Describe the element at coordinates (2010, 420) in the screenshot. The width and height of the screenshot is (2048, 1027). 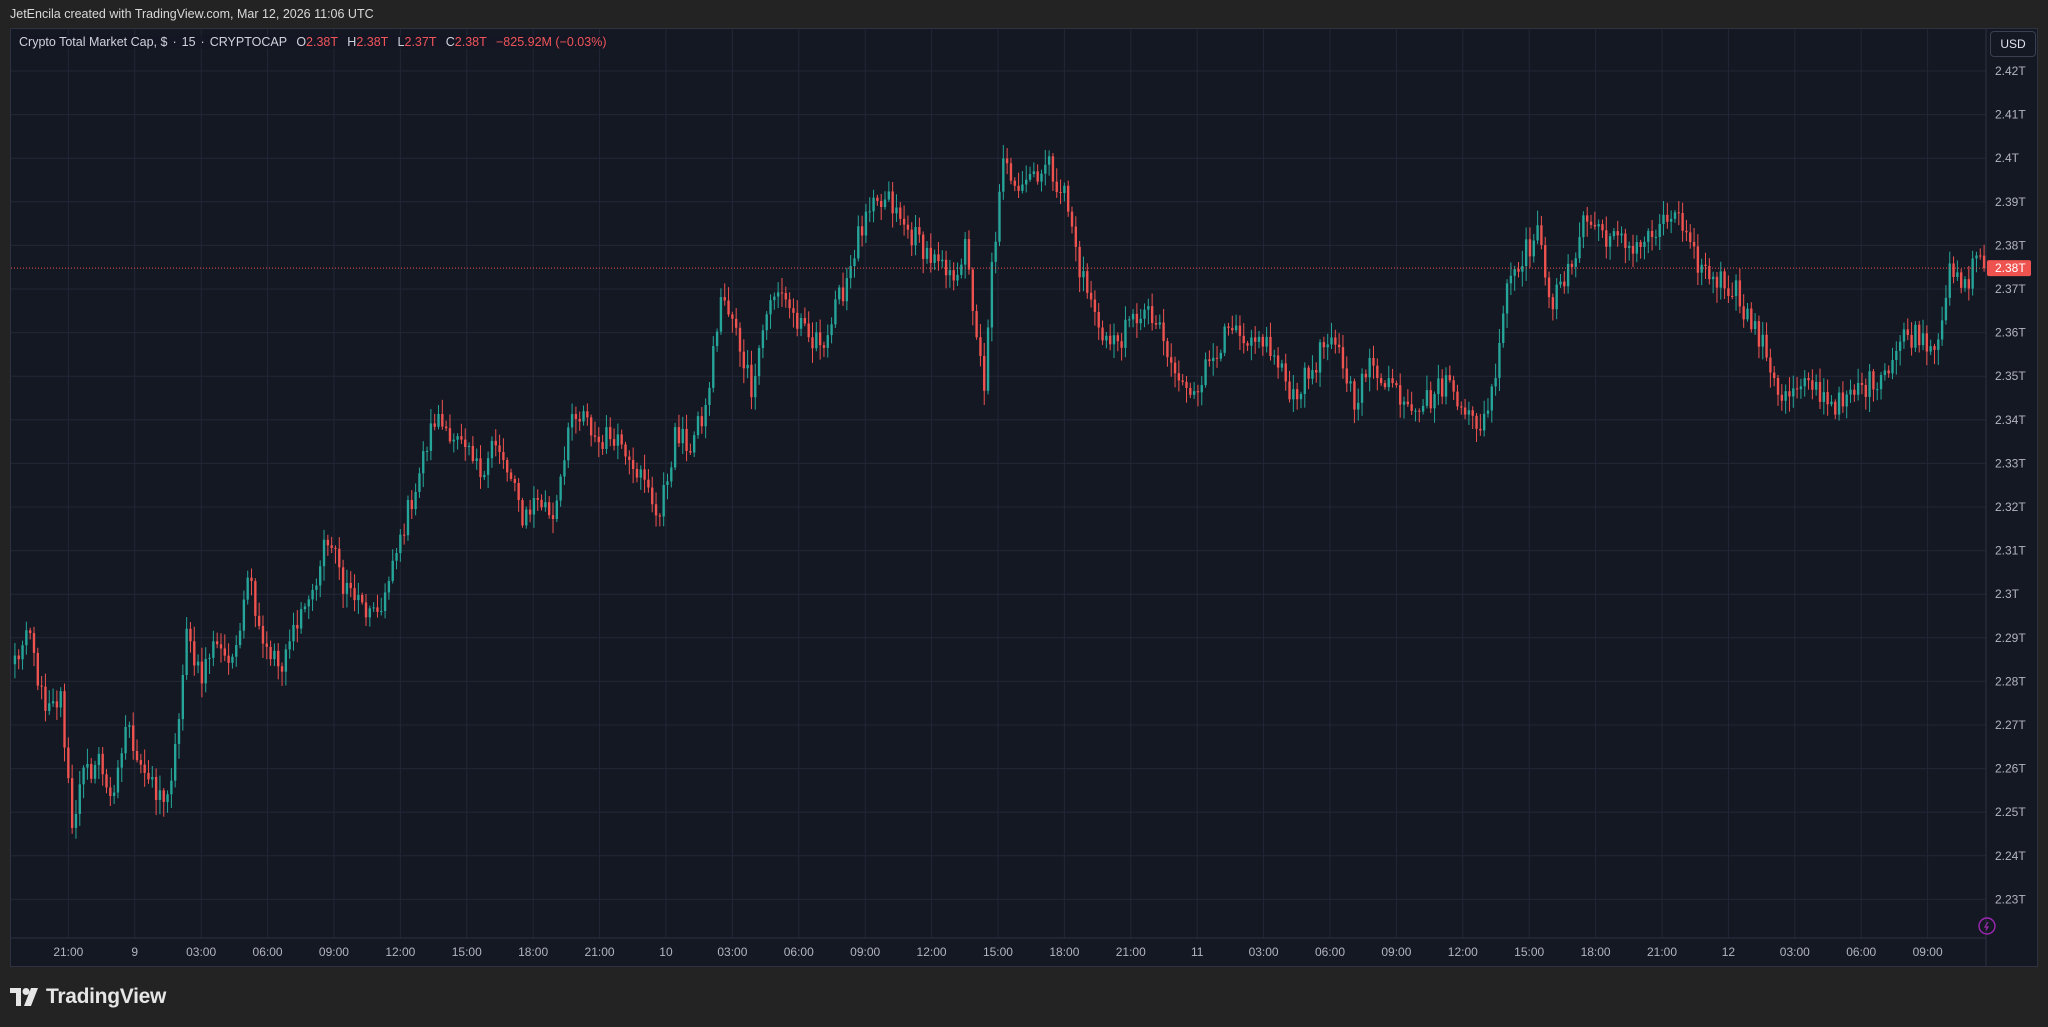
I see `price-tick-label: 2.34T` at that location.